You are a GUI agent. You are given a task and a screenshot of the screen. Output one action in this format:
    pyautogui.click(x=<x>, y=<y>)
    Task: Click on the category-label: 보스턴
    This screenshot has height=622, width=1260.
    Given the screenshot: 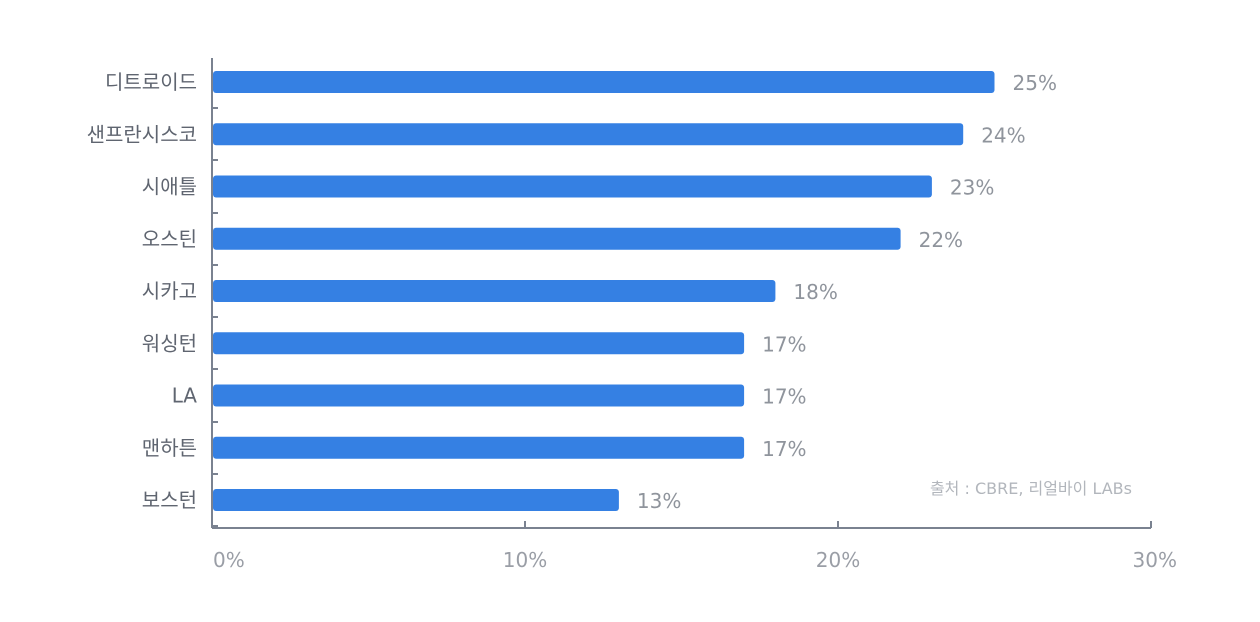 What is the action you would take?
    pyautogui.click(x=169, y=500)
    